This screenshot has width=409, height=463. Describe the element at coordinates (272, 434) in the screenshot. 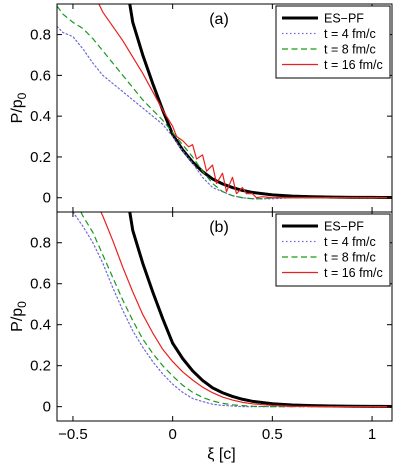

I see `x-tick-label: 0.5` at that location.